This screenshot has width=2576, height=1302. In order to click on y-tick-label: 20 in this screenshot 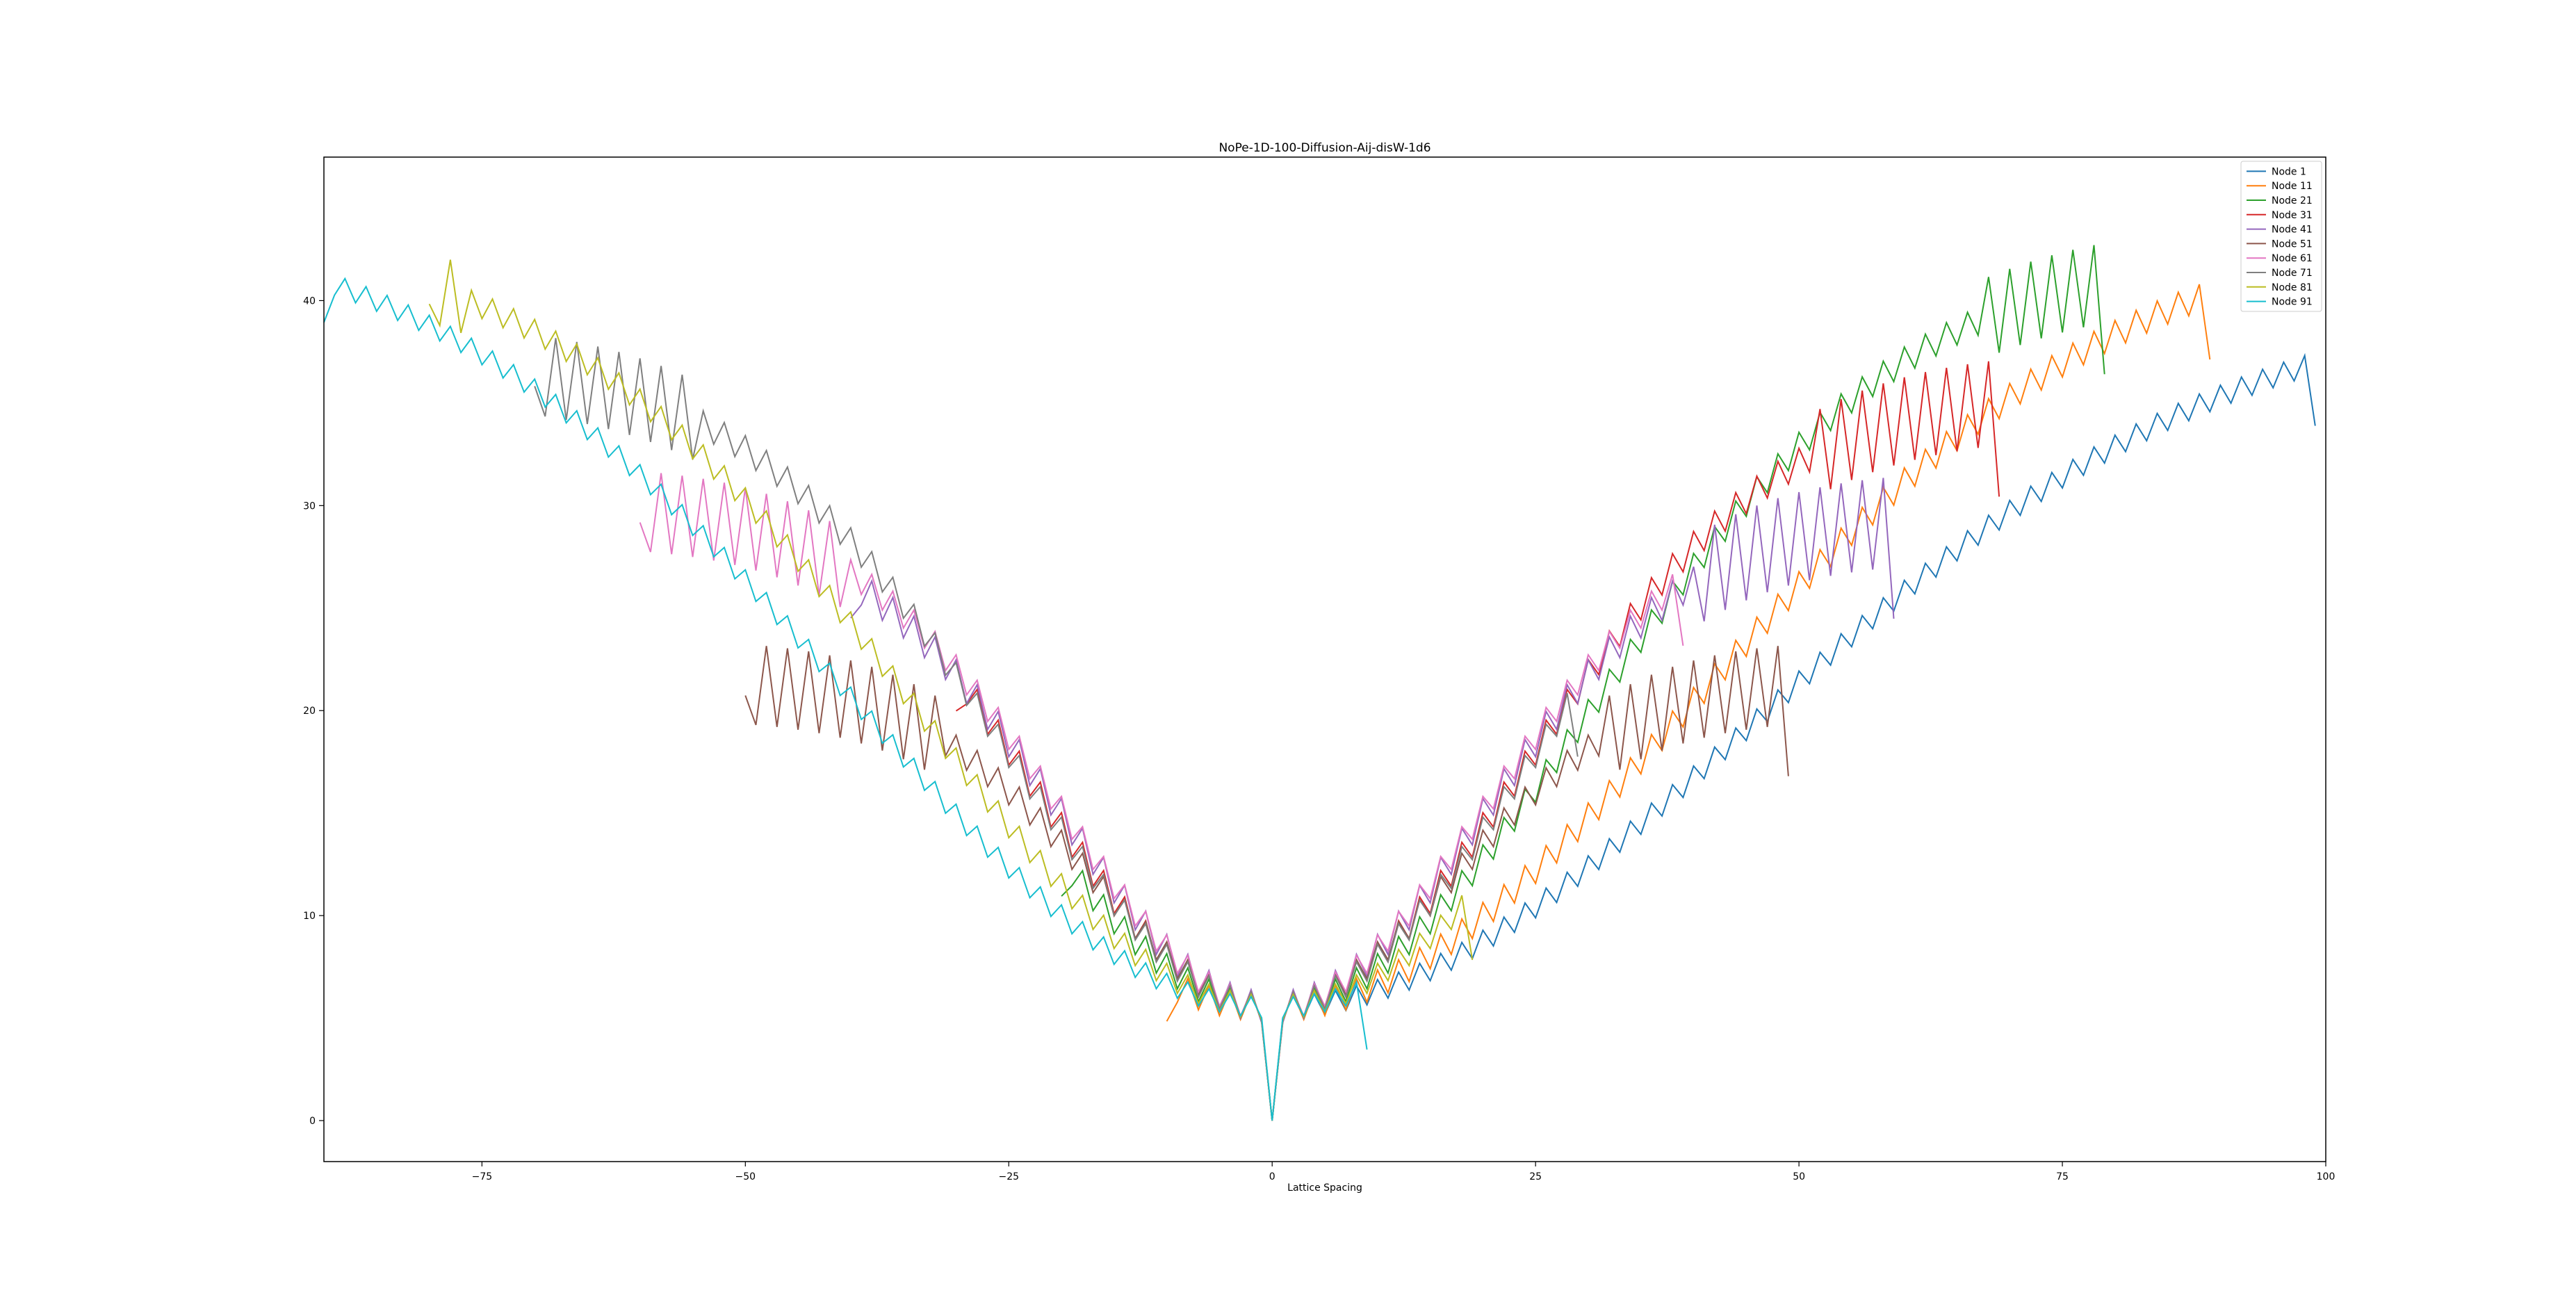, I will do `click(309, 711)`.